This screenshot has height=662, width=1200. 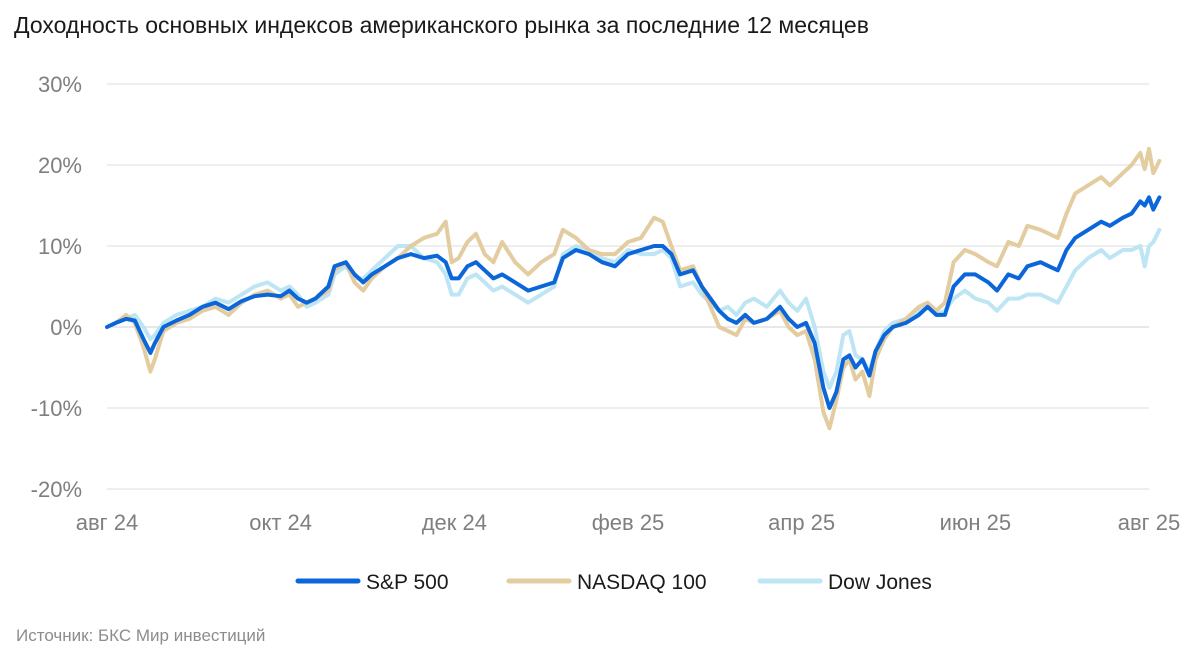 I want to click on legend-label: NASDAQ 100, so click(x=642, y=582).